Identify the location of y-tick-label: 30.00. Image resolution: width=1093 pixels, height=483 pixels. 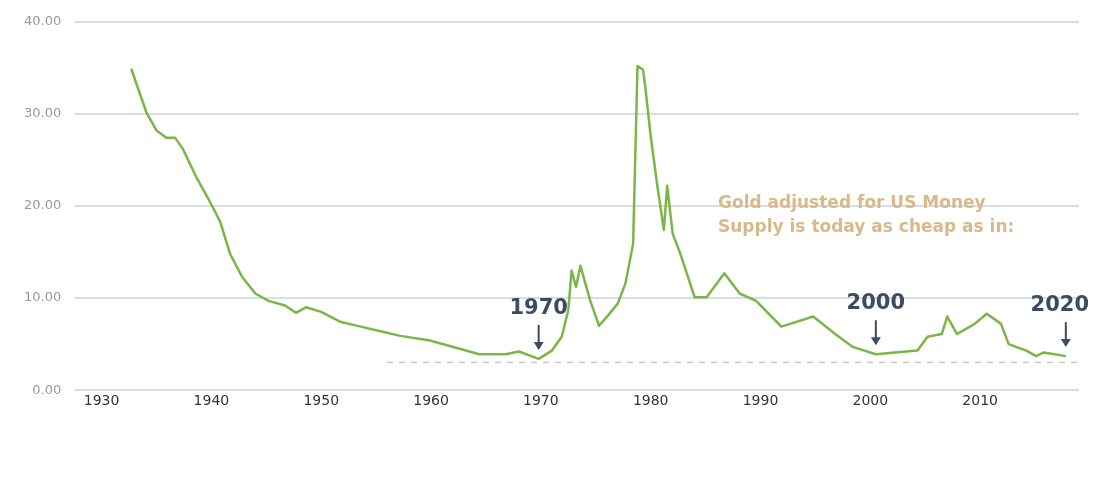
(43, 113).